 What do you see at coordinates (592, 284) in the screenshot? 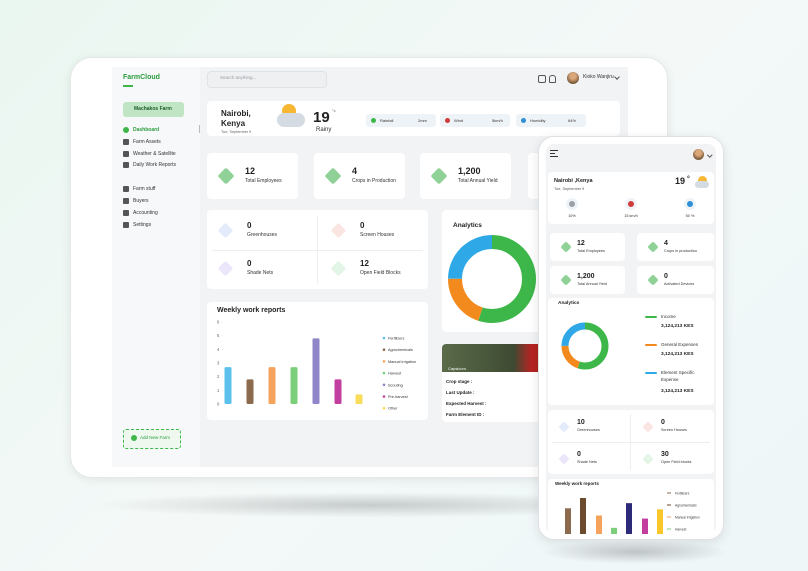
I see `stat-label: Total Annual Yield` at bounding box center [592, 284].